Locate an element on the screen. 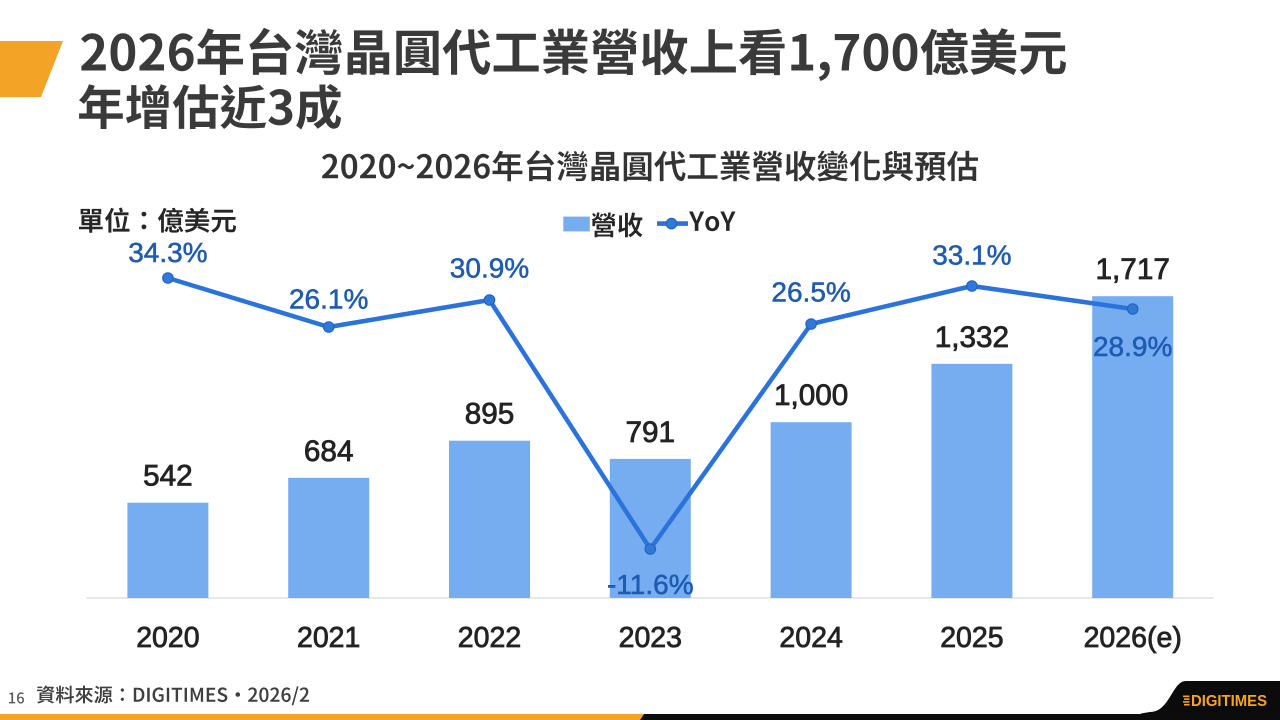 The image size is (1280, 720). svg-text: 542 is located at coordinates (168, 476).